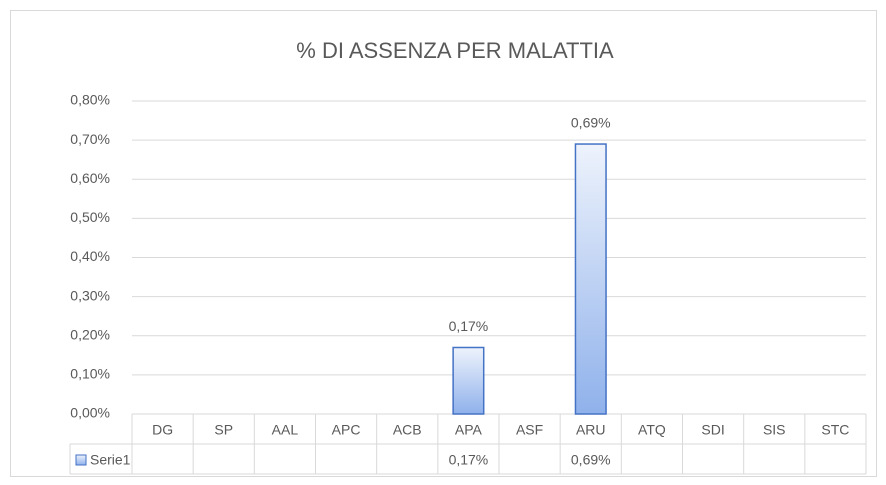 This screenshot has height=485, width=886. Describe the element at coordinates (90, 334) in the screenshot. I see `y-tick-label: 0,20%` at that location.